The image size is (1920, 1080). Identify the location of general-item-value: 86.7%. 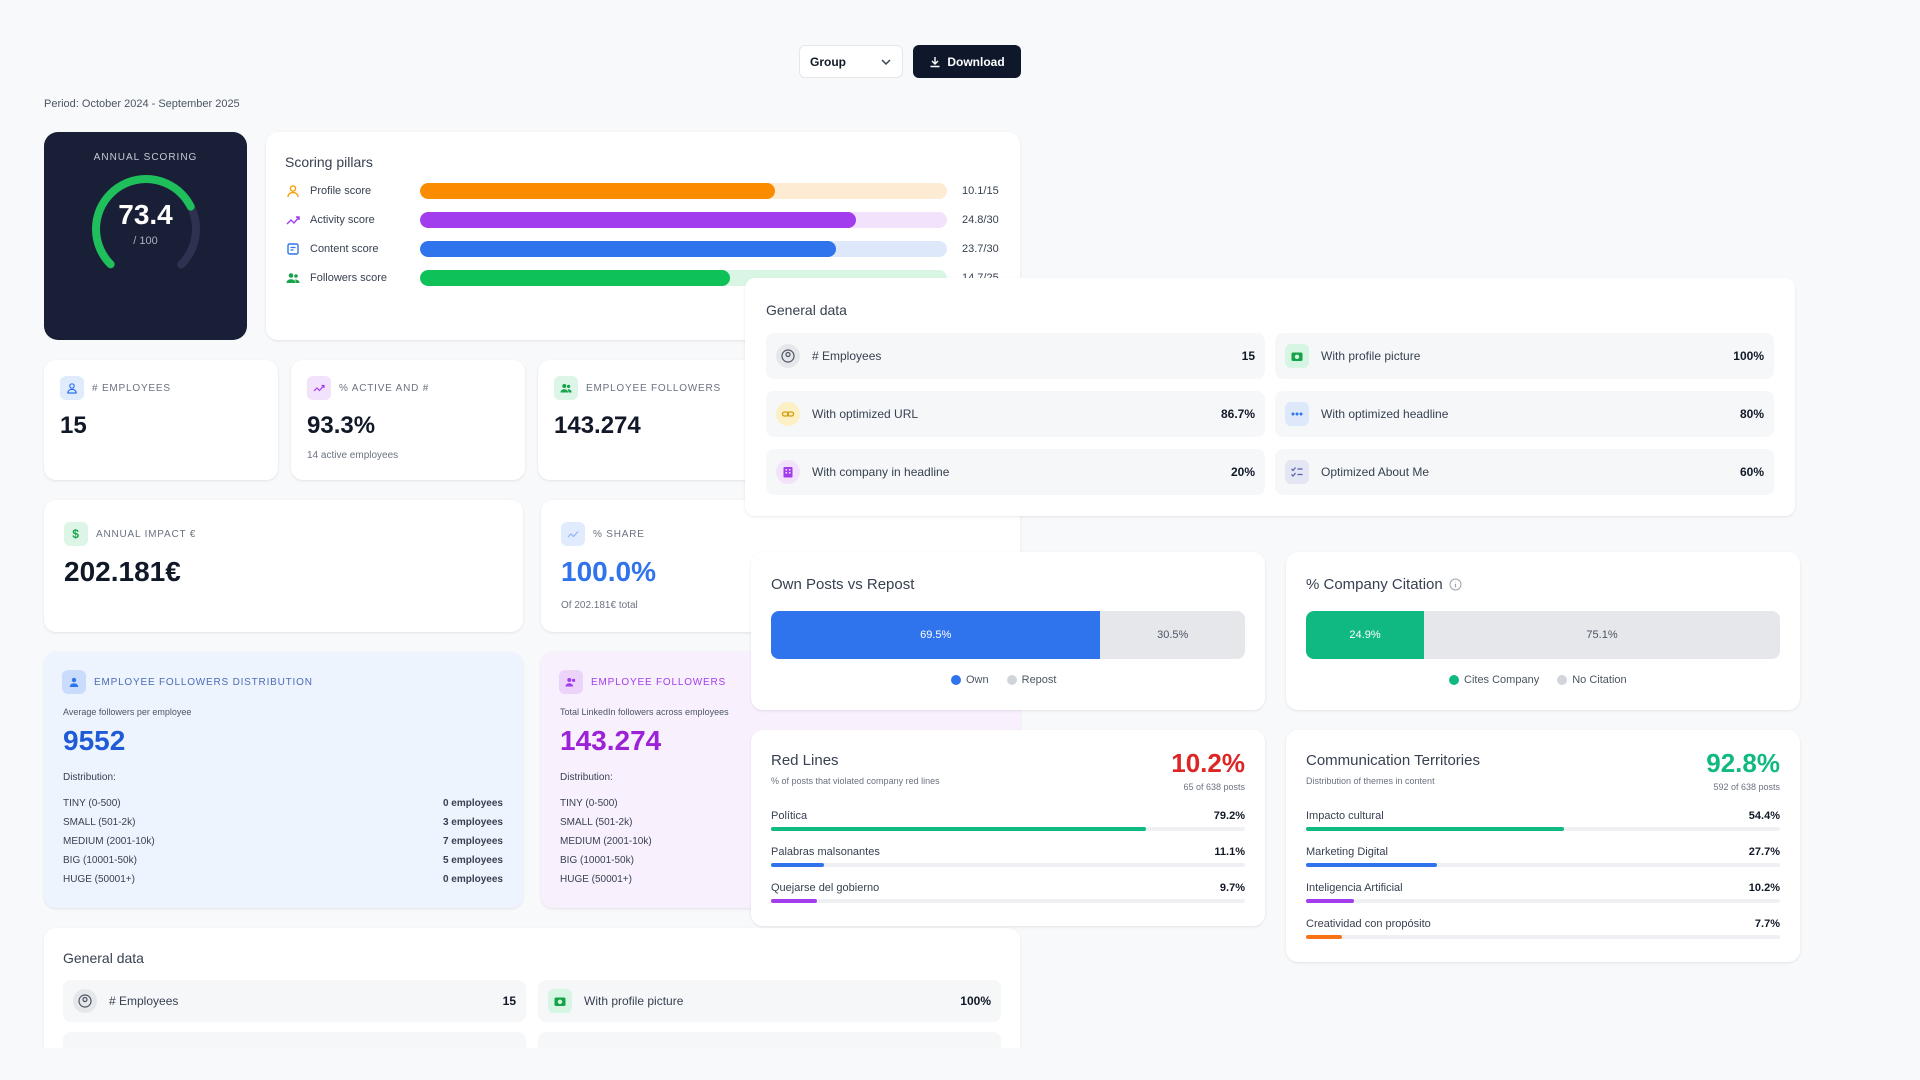
(1237, 414).